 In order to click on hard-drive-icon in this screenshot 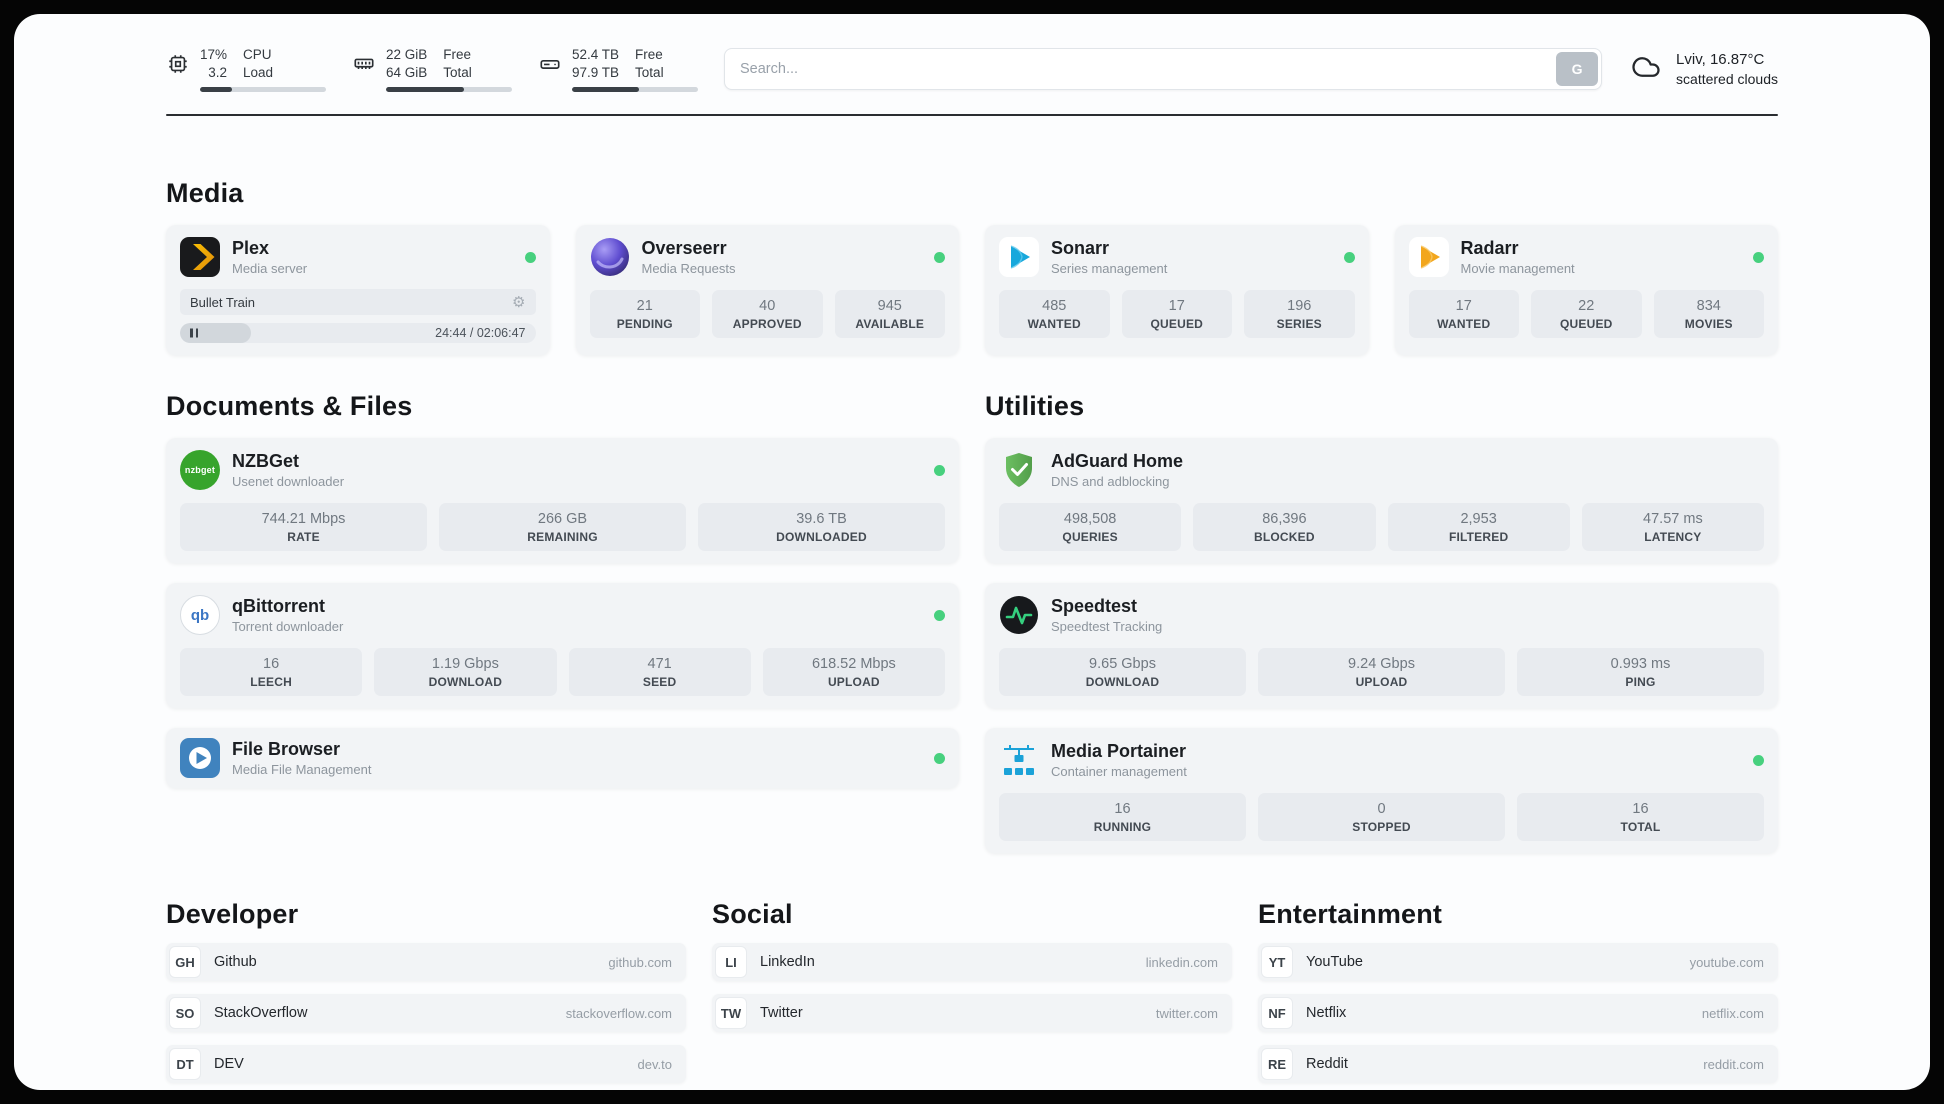, I will do `click(550, 64)`.